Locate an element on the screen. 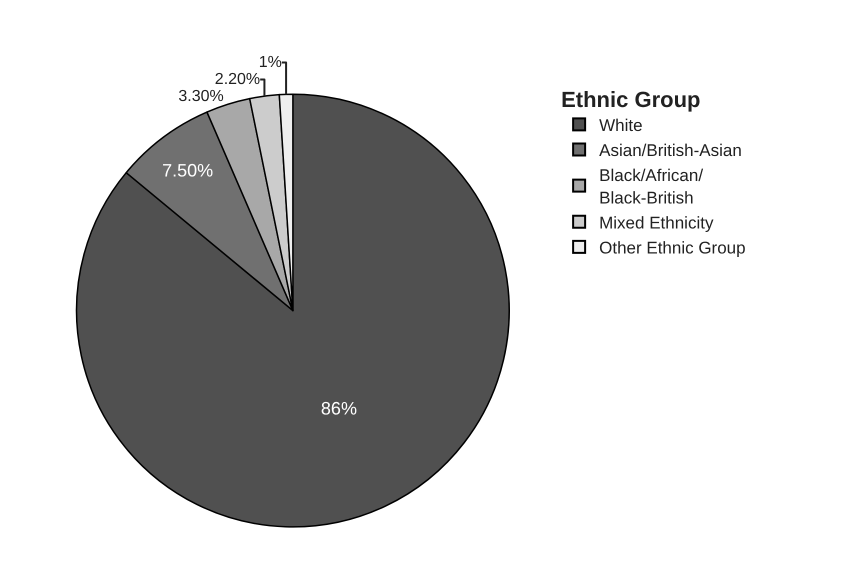  legend-label: Asian/British-Asian is located at coordinates (670, 150).